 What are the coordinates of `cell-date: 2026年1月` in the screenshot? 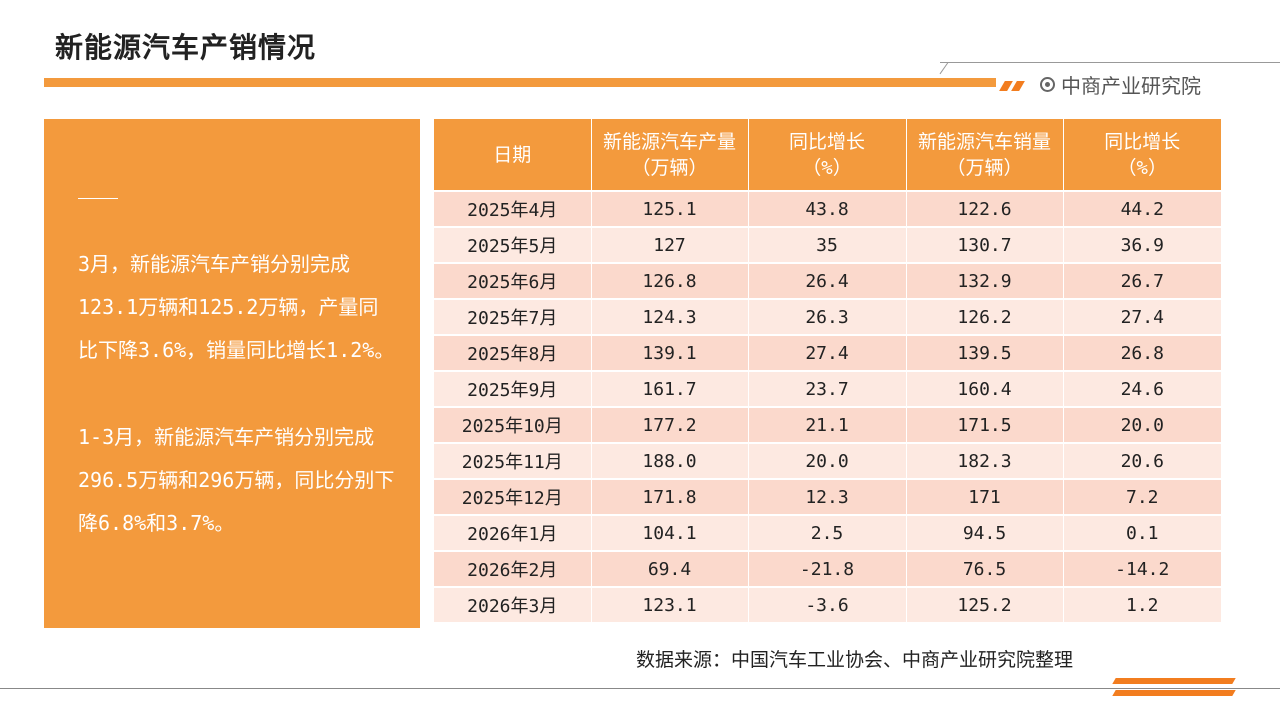 It's located at (513, 532).